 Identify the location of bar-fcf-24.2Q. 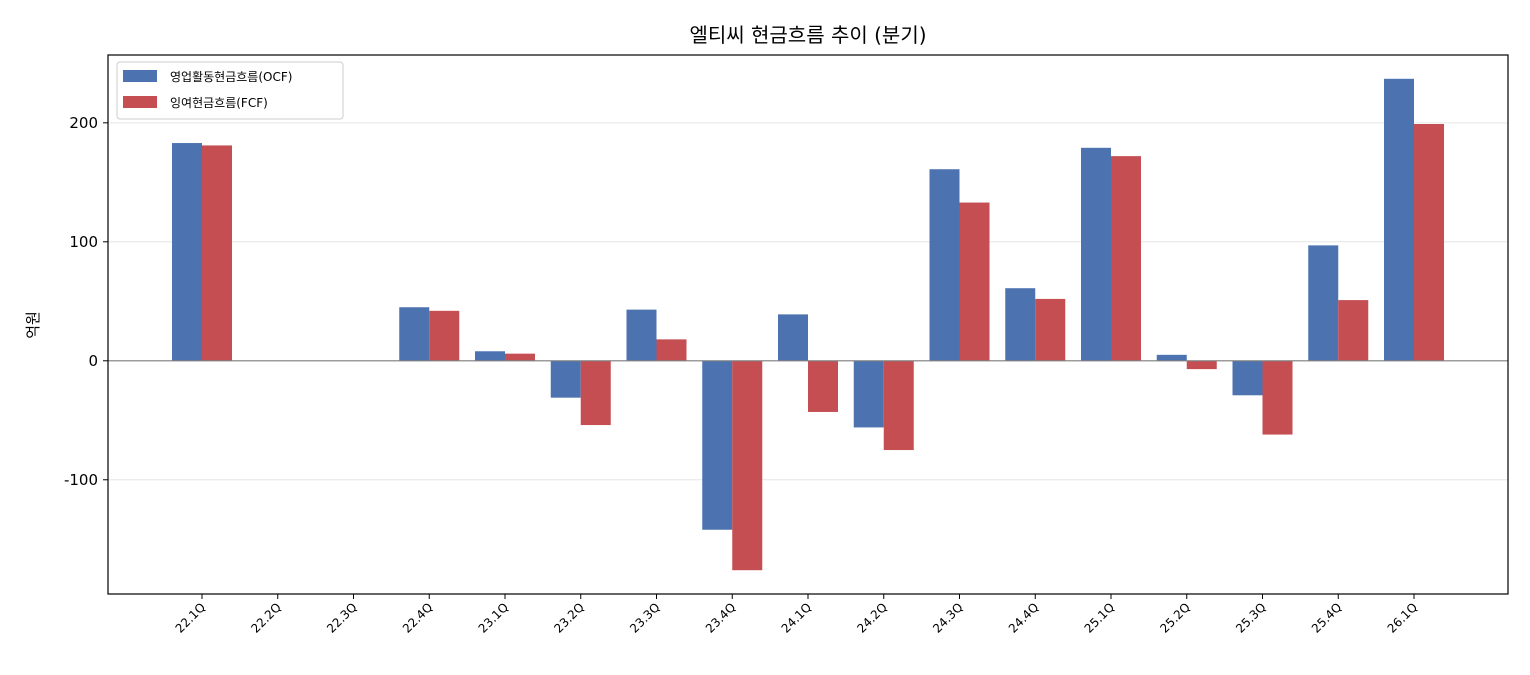
(898, 405).